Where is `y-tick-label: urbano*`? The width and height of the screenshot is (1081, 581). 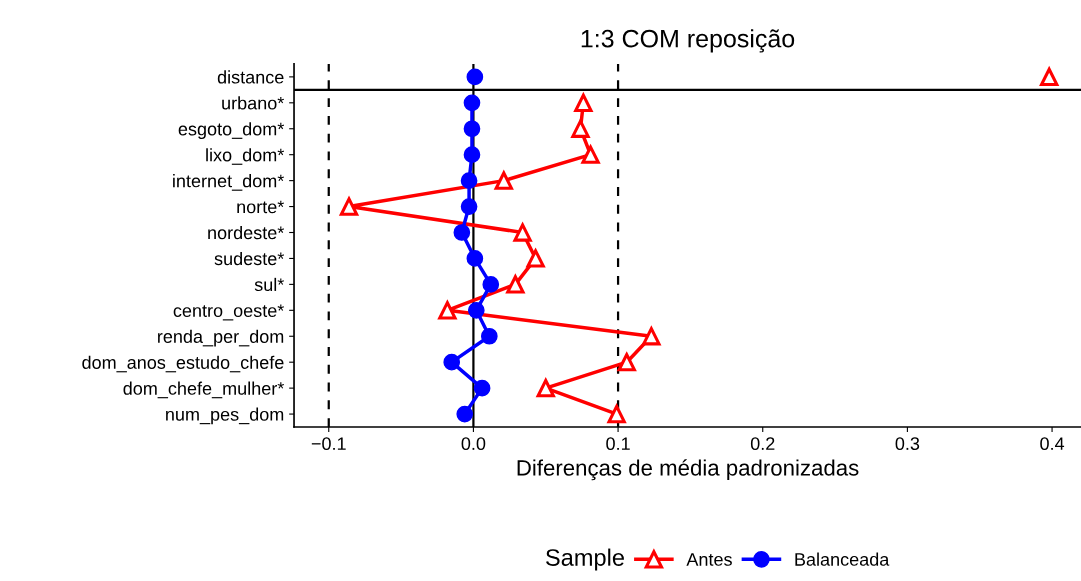
y-tick-label: urbano* is located at coordinates (253, 103).